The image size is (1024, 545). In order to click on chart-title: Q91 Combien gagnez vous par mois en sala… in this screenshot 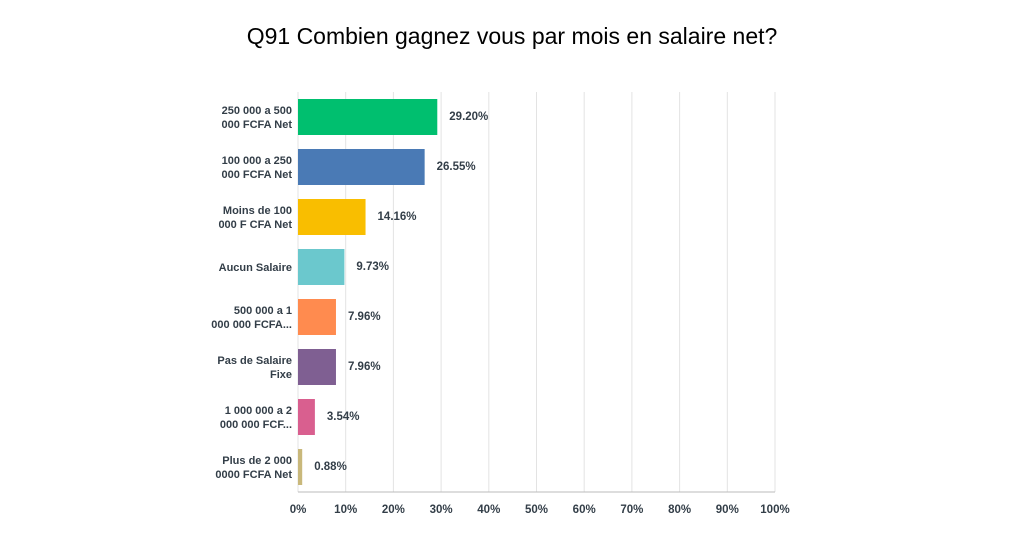, I will do `click(512, 36)`.